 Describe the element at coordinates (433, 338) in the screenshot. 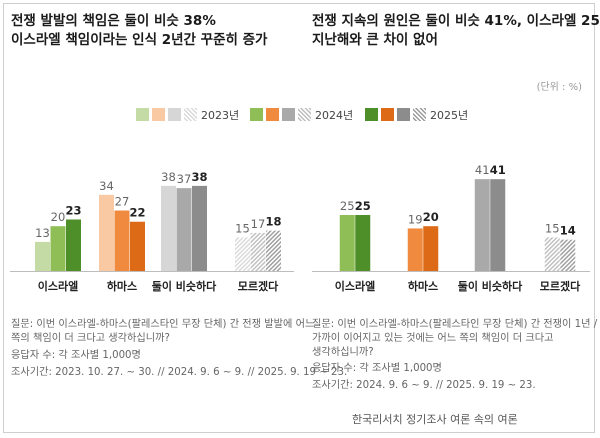

I see `right-note-question-line-2: 가까이 이어지고 있는 것에는 어느 쪽의 책임이 더 크다고` at that location.